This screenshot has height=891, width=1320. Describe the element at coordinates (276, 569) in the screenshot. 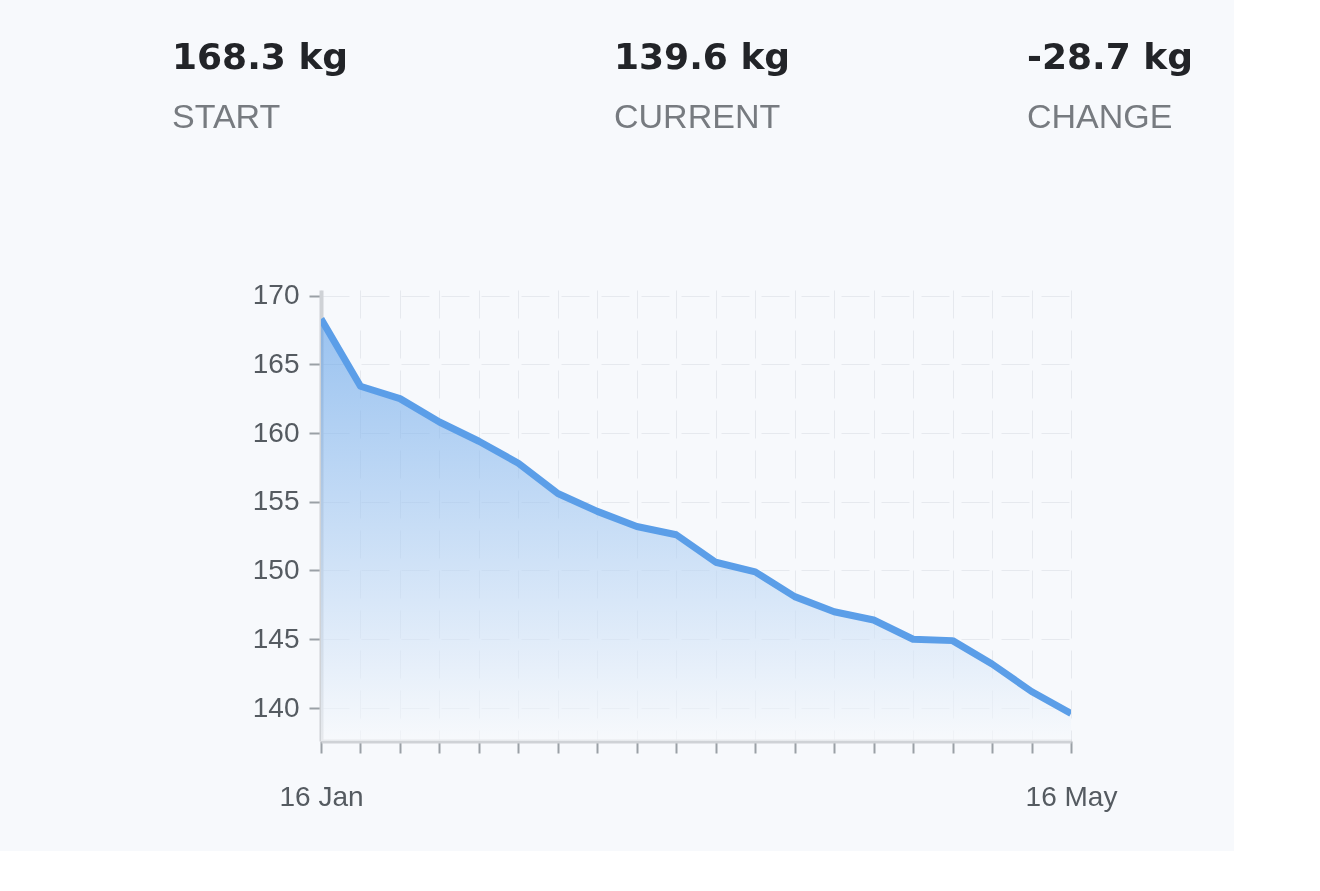

I see `y-tick-label: 150` at that location.